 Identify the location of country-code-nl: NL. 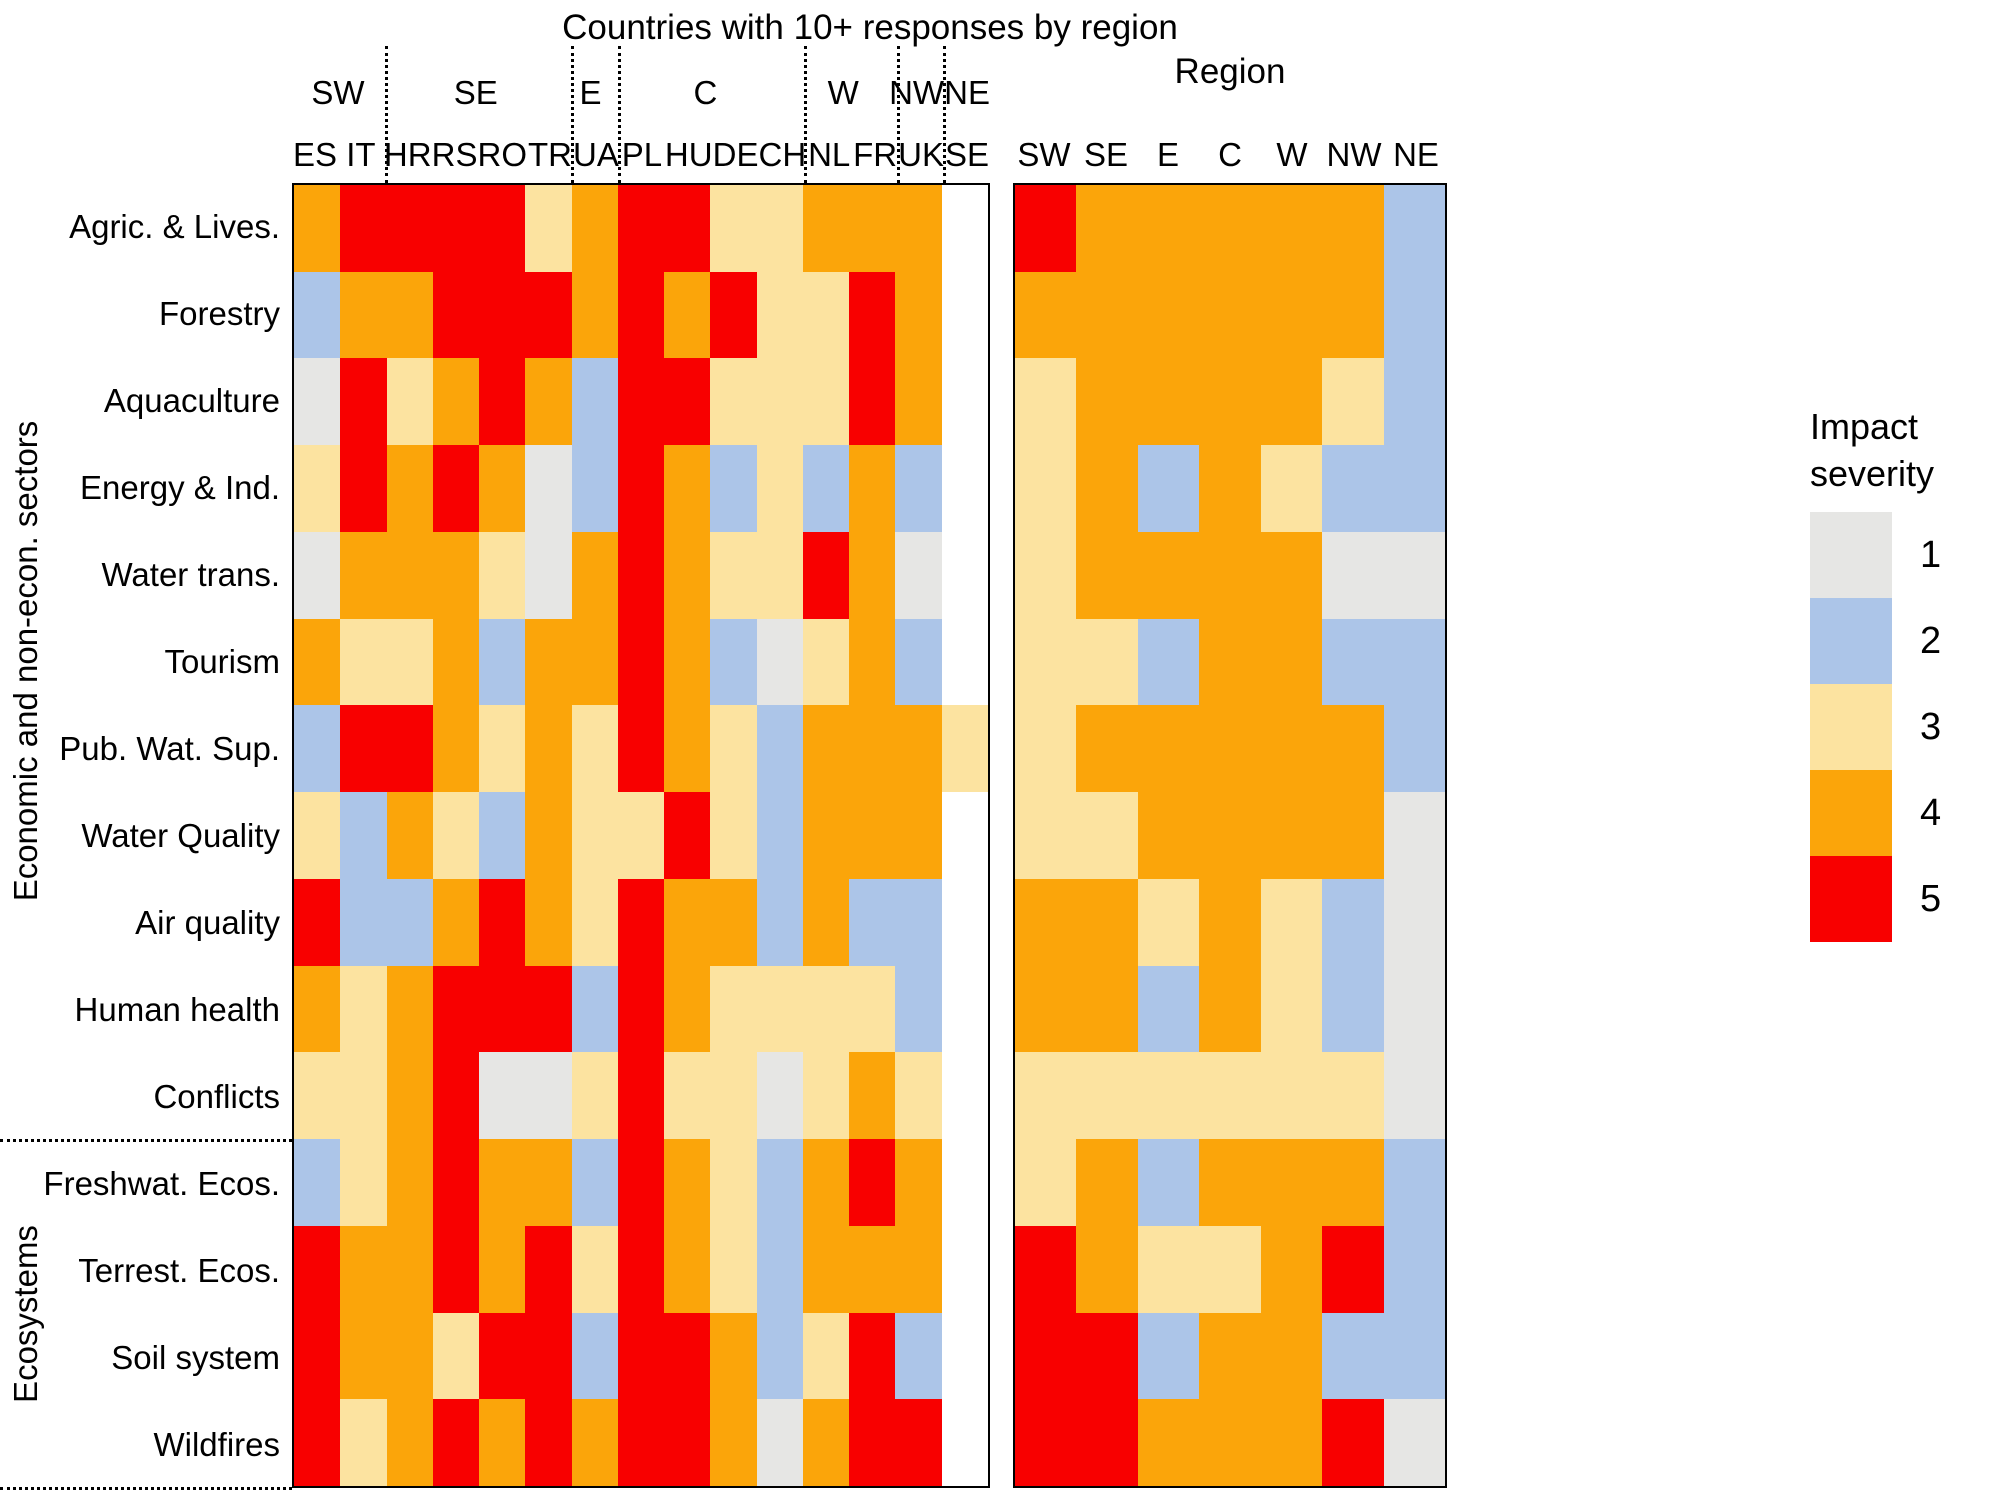
(829, 154).